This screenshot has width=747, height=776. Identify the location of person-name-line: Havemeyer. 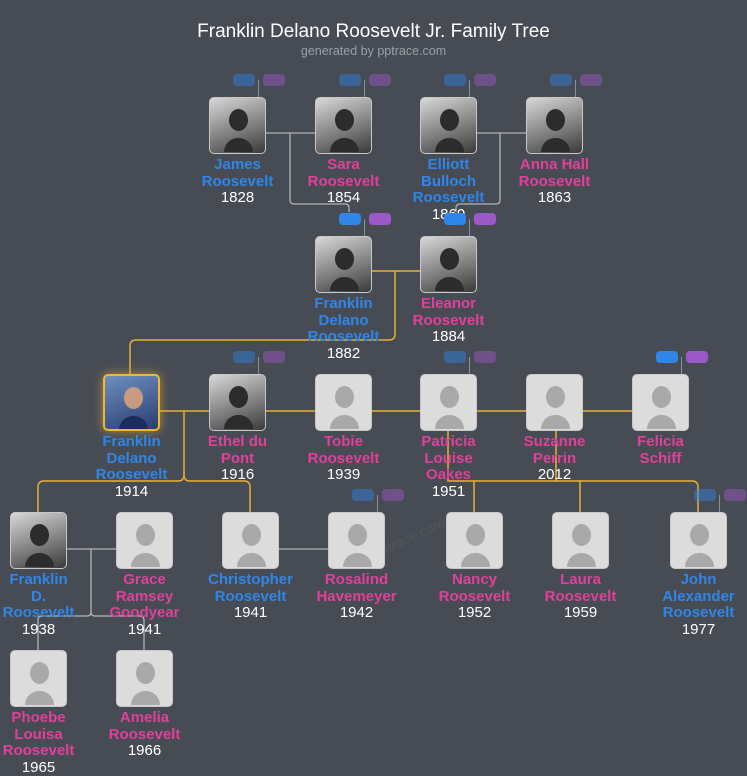
(357, 597).